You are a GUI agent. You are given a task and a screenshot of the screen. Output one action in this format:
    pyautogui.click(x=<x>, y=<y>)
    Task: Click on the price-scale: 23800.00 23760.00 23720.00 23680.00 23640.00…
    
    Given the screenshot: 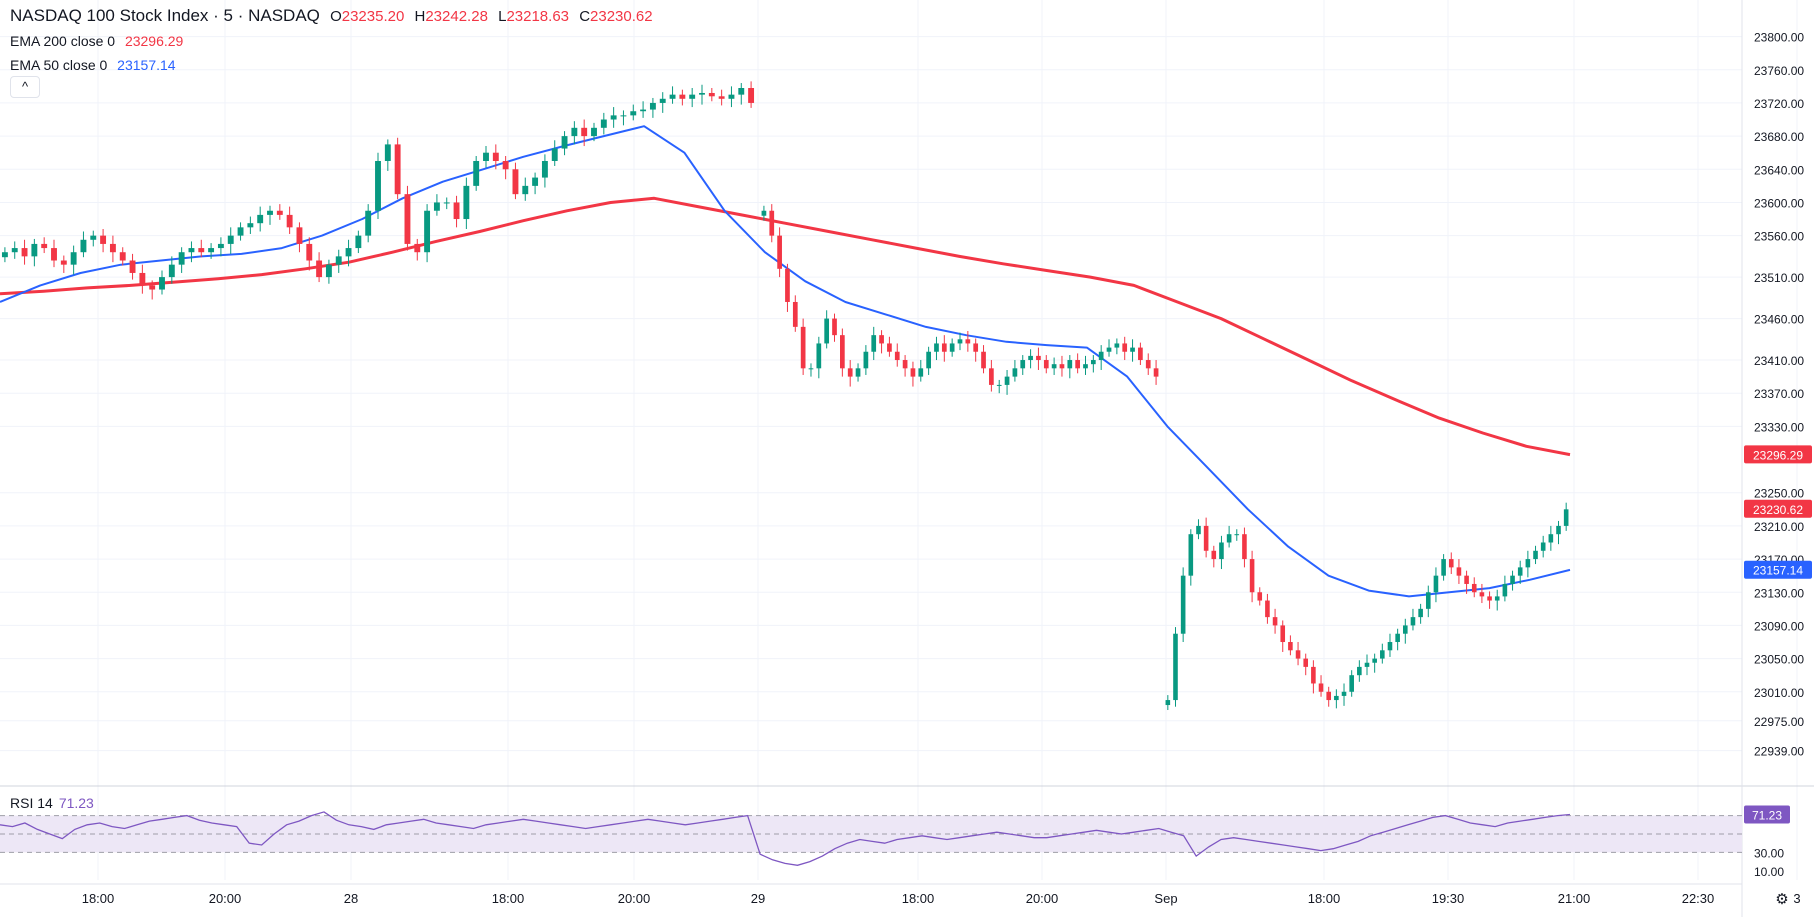 What is the action you would take?
    pyautogui.click(x=1779, y=455)
    